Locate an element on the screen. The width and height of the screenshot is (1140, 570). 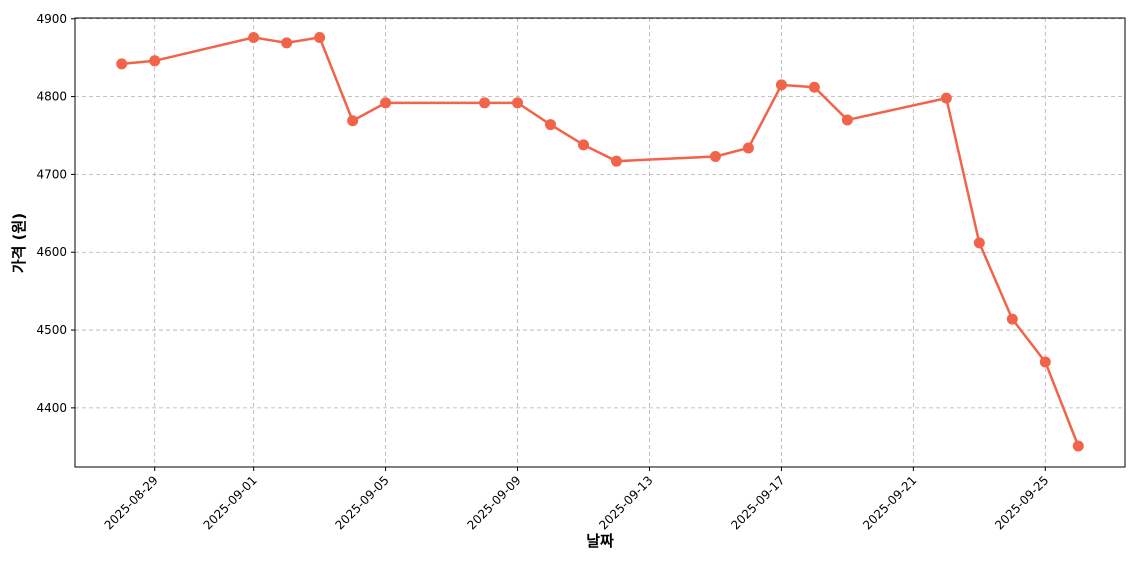
x-tick-label: 2025-09-05 is located at coordinates (362, 502).